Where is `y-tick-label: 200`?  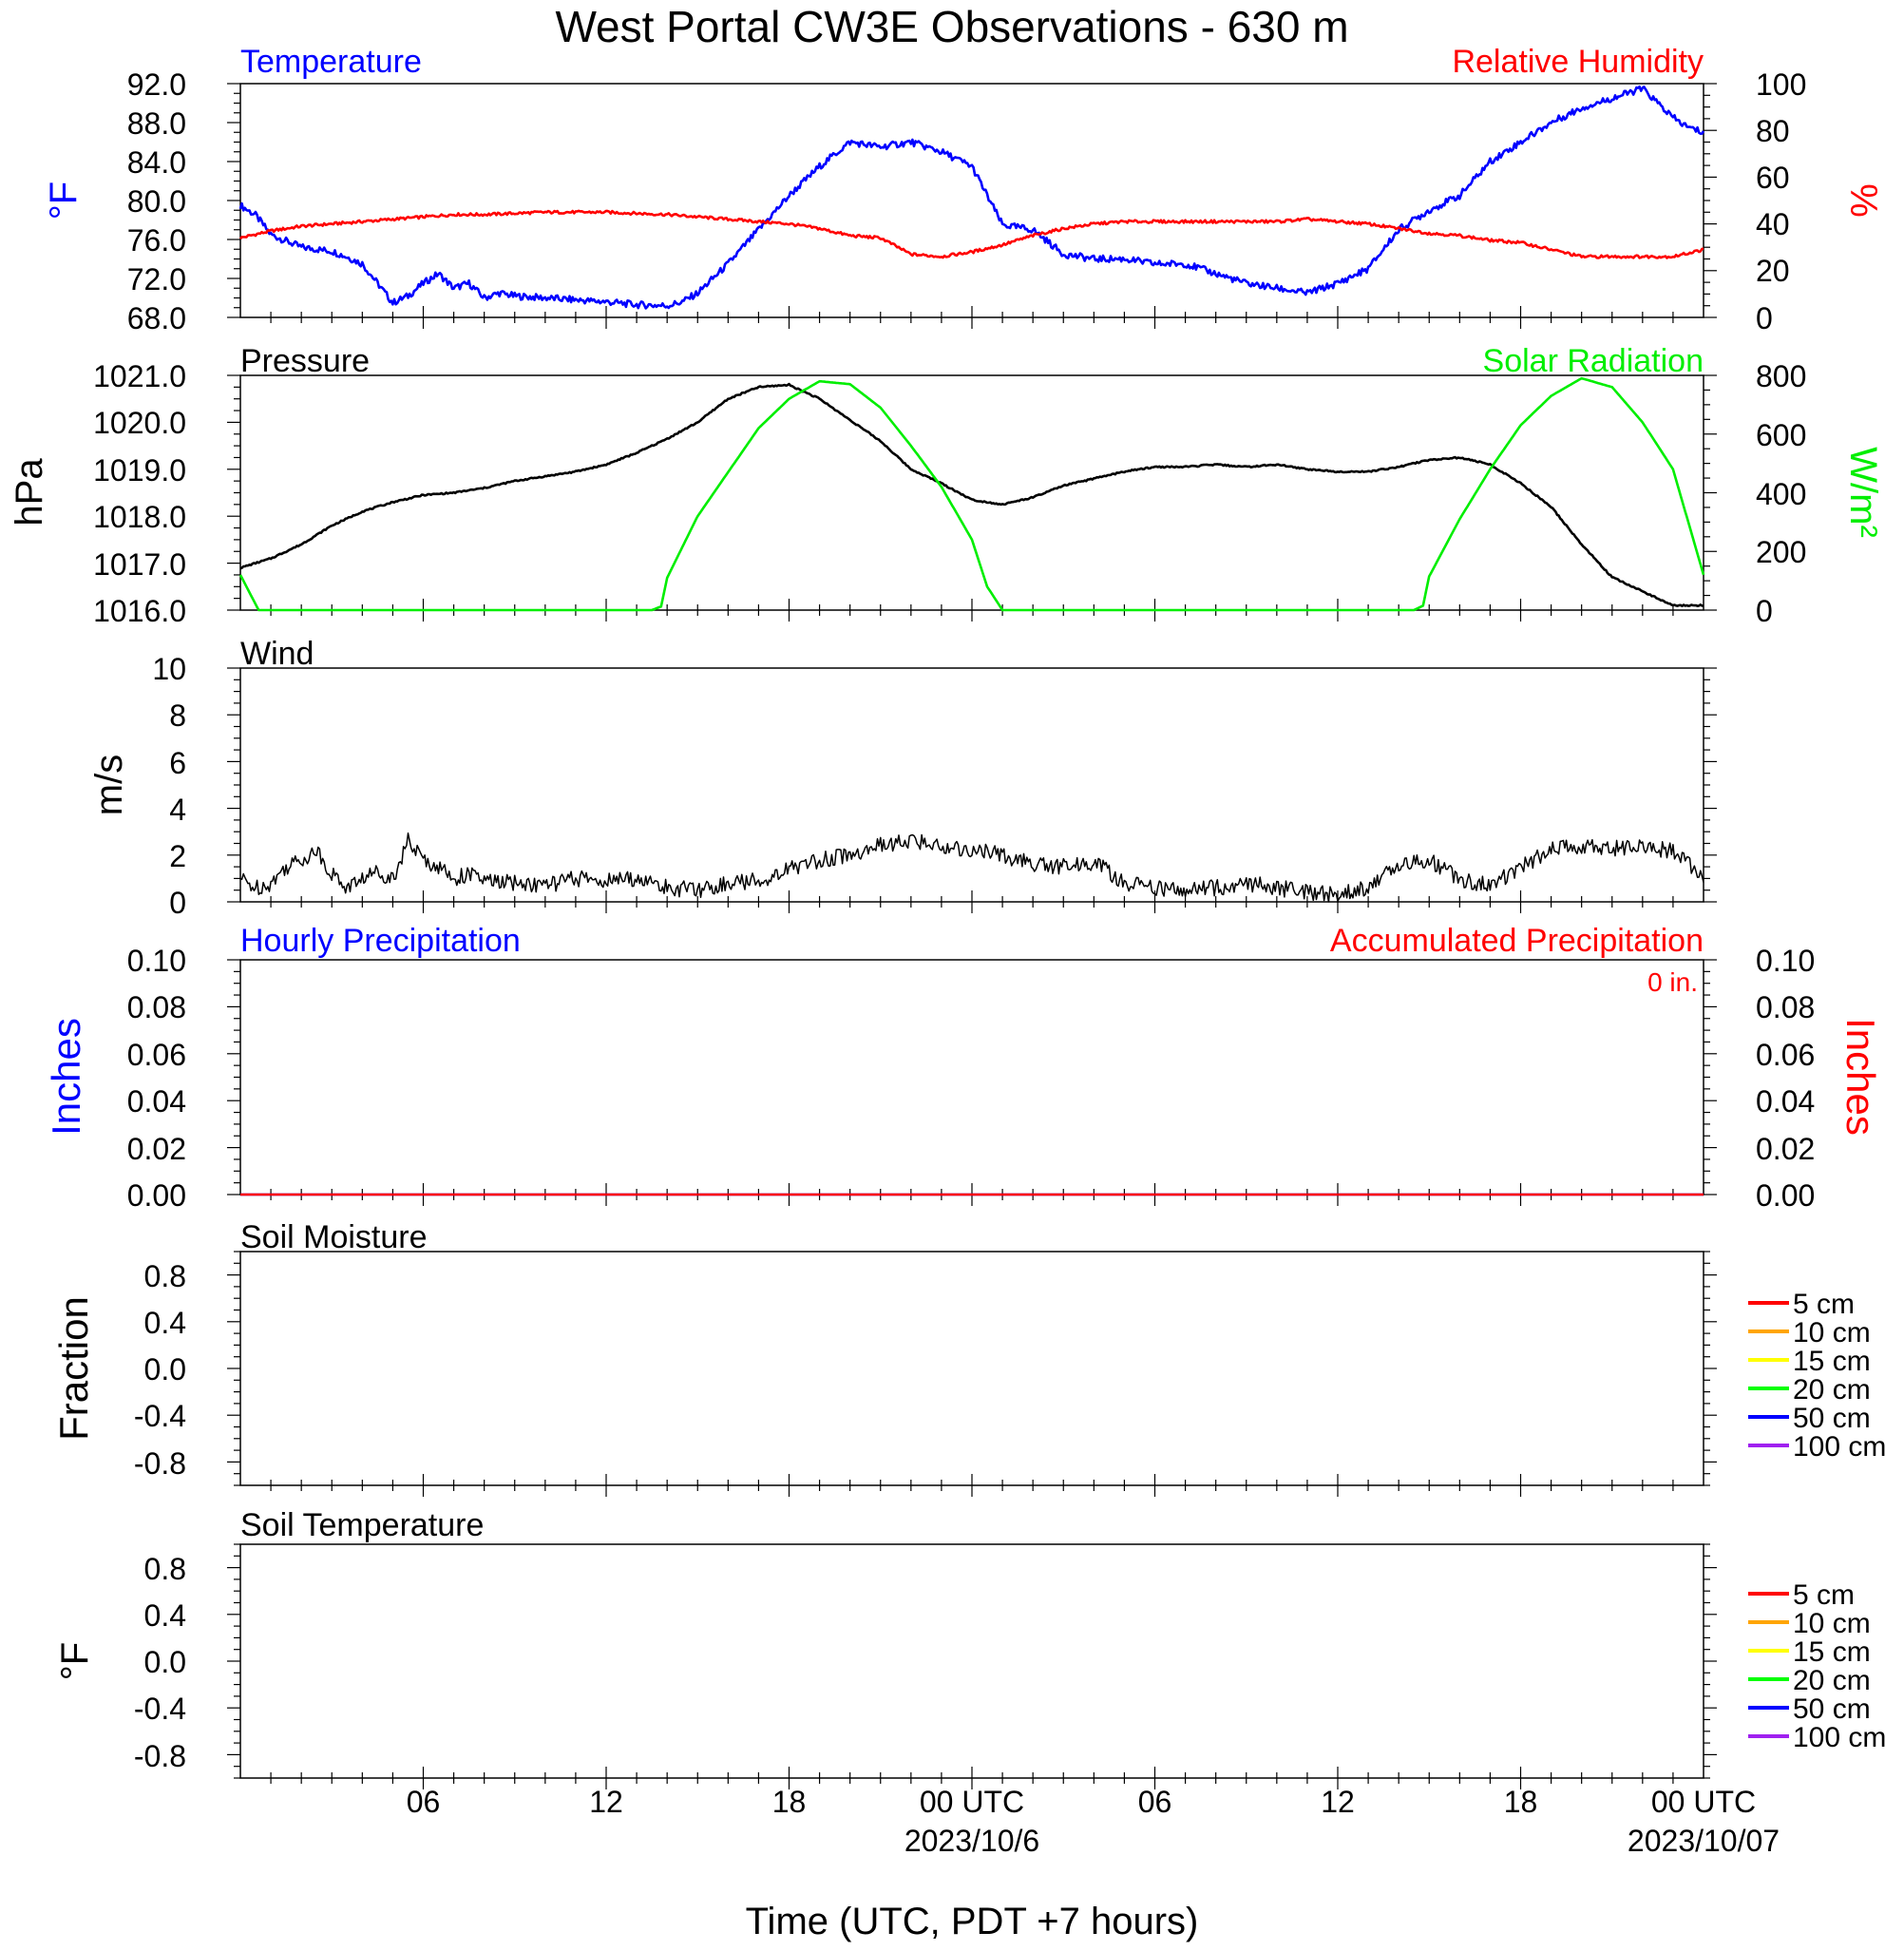 y-tick-label: 200 is located at coordinates (1781, 552).